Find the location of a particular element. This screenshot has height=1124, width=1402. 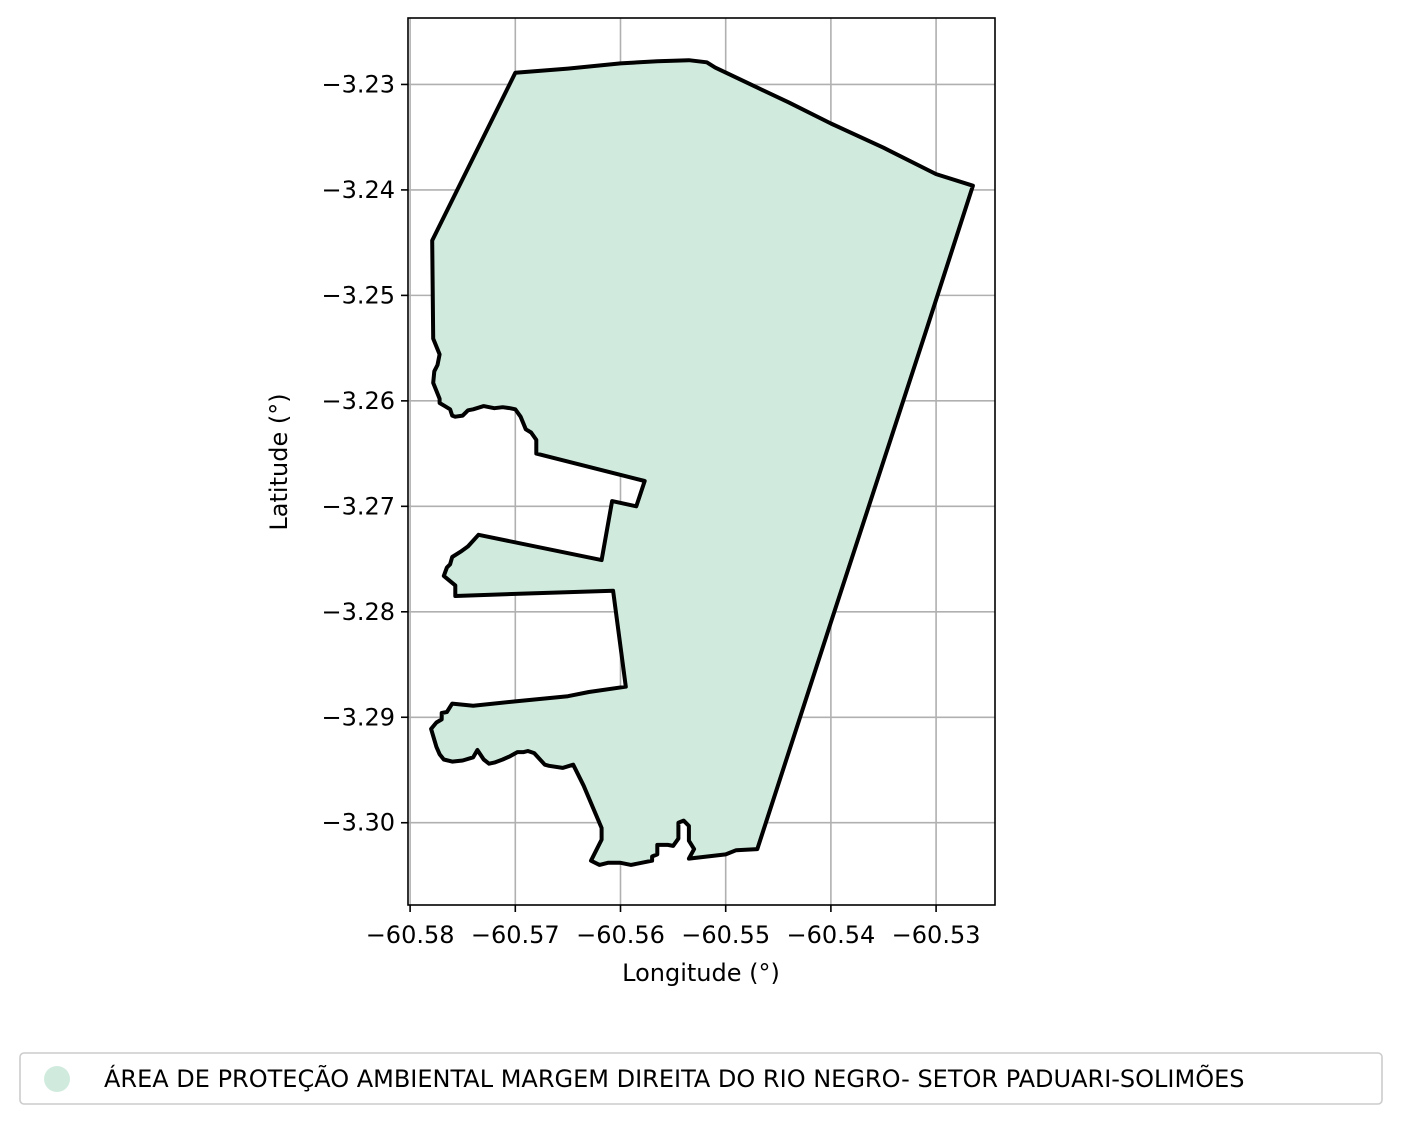

legend-box is located at coordinates (701, 1078).